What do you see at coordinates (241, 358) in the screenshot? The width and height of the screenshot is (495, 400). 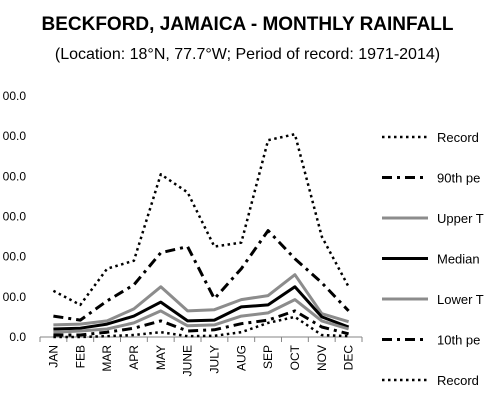 I see `x-tick-label: AUG` at bounding box center [241, 358].